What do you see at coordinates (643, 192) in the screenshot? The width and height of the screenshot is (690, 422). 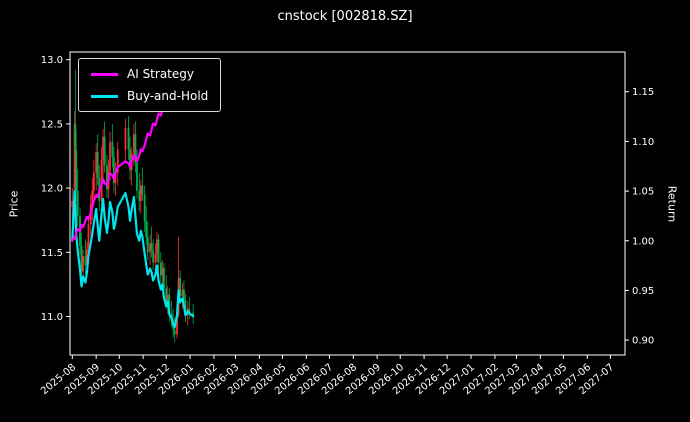 I see `svg-text: 1.05` at bounding box center [643, 192].